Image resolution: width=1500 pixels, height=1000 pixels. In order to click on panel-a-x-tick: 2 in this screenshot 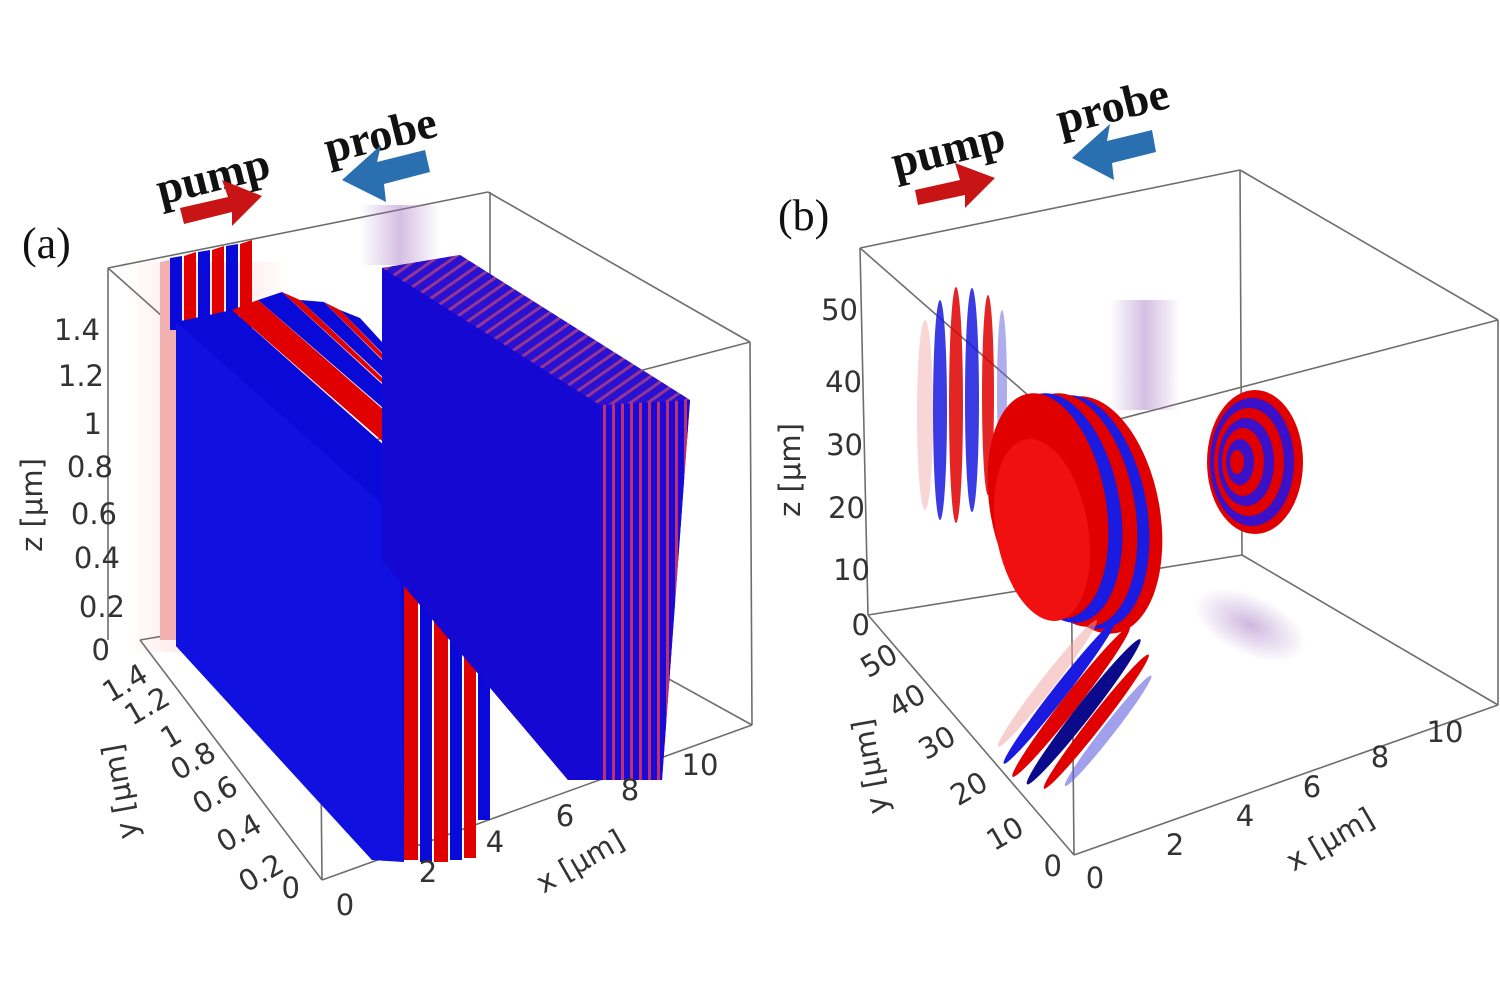, I will do `click(428, 872)`.